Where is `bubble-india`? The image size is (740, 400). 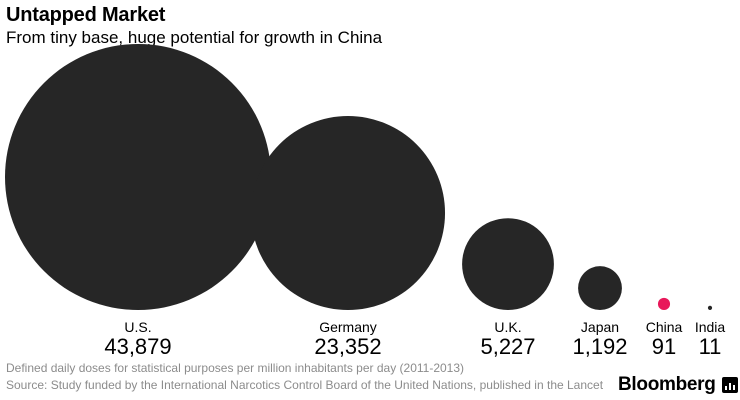
bubble-india is located at coordinates (710, 307).